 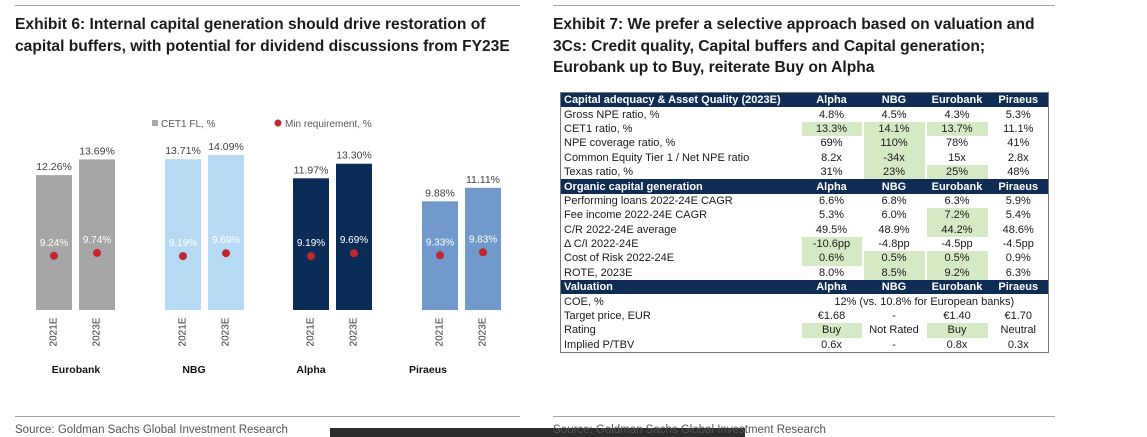 What do you see at coordinates (620, 229) in the screenshot?
I see `row-label: C/R 2022-24E average` at bounding box center [620, 229].